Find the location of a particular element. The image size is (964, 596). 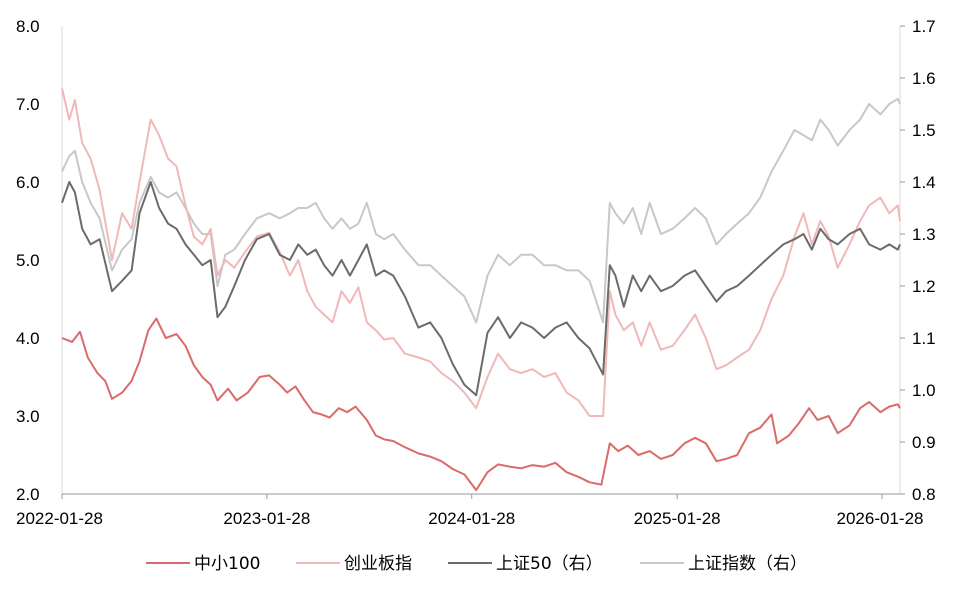

right-y-axis-ticks: 0.8 0.9 1.0 1.1 1.2 1.3 1.4 1.5 1.6 1.7 is located at coordinates (918, 260).